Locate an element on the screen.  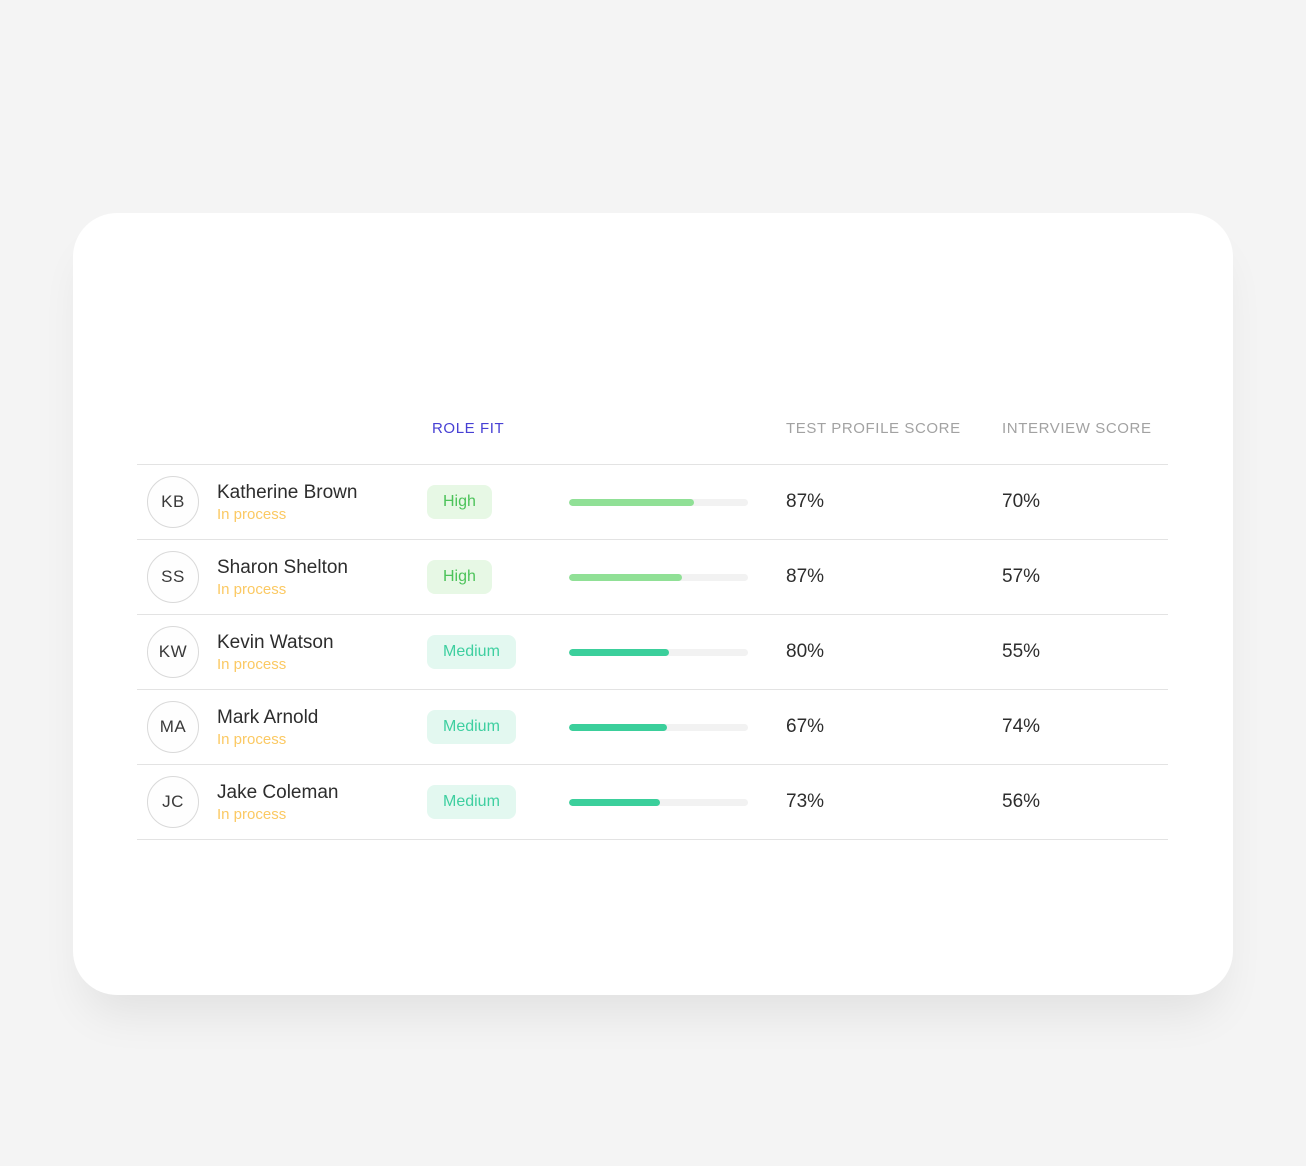
candidate-identity: Sharon Shelton In process is located at coordinates (282, 577).